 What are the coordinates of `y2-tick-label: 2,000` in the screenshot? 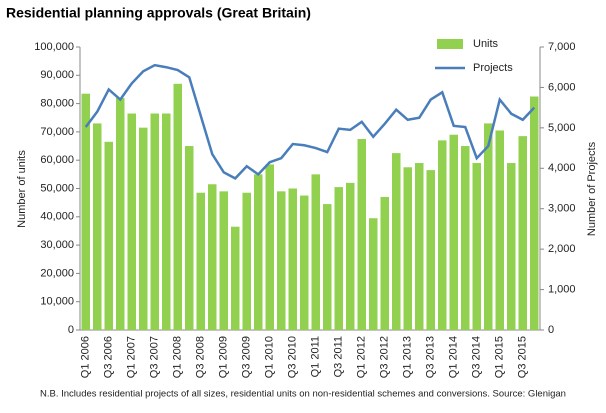 It's located at (562, 249).